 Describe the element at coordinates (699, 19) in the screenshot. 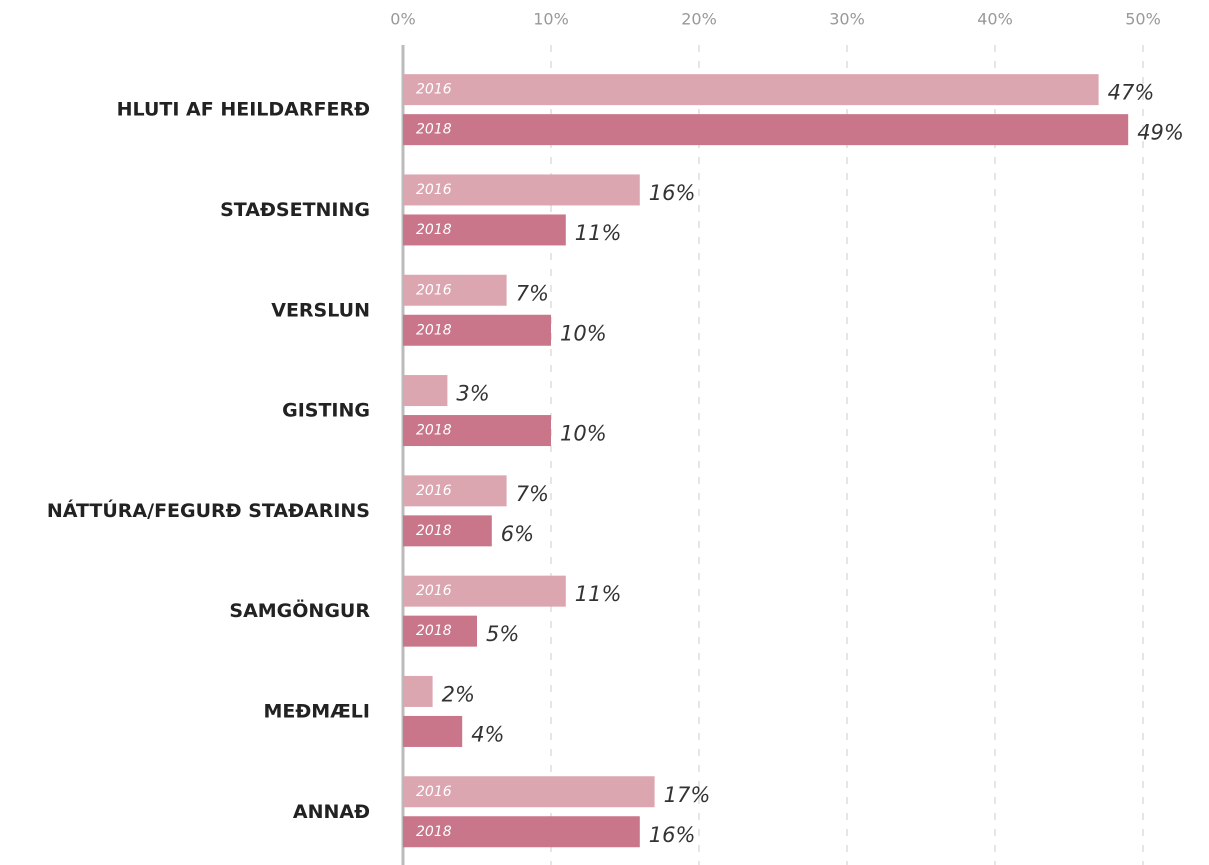

I see `x-tick-label: 20%` at that location.